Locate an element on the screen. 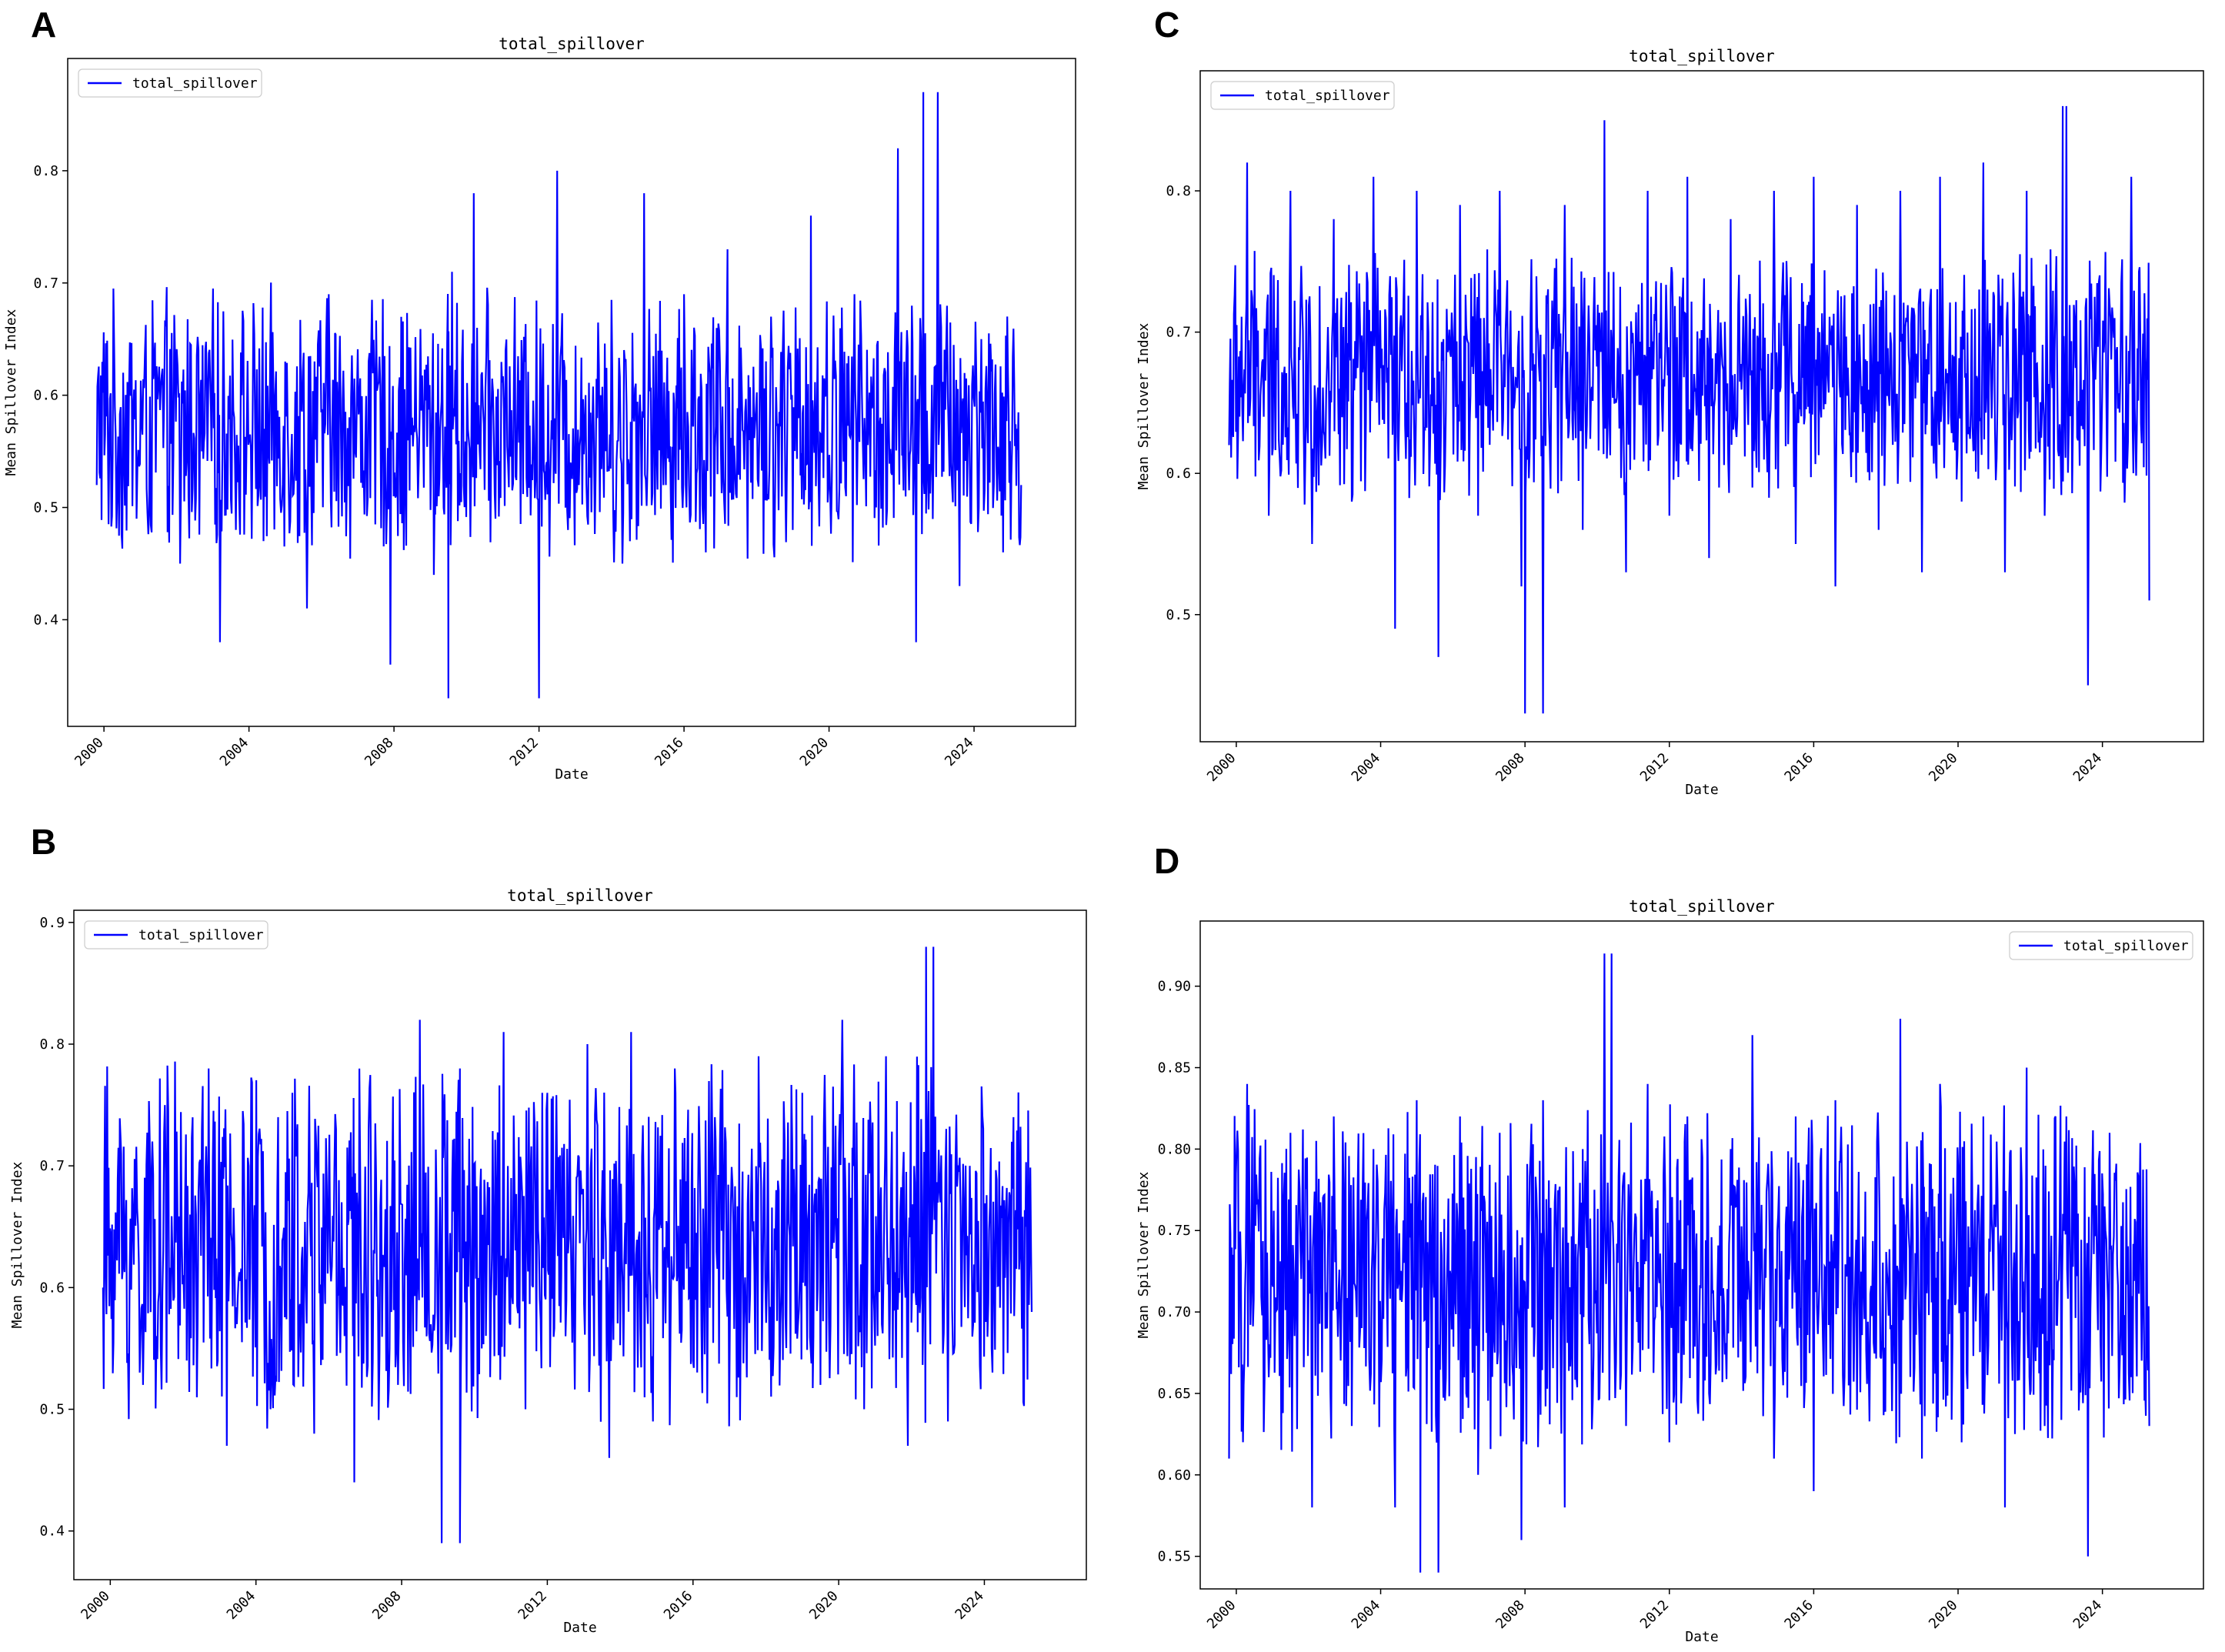 Image resolution: width=2225 pixels, height=1652 pixels. panel-letter-c: C is located at coordinates (1167, 25).